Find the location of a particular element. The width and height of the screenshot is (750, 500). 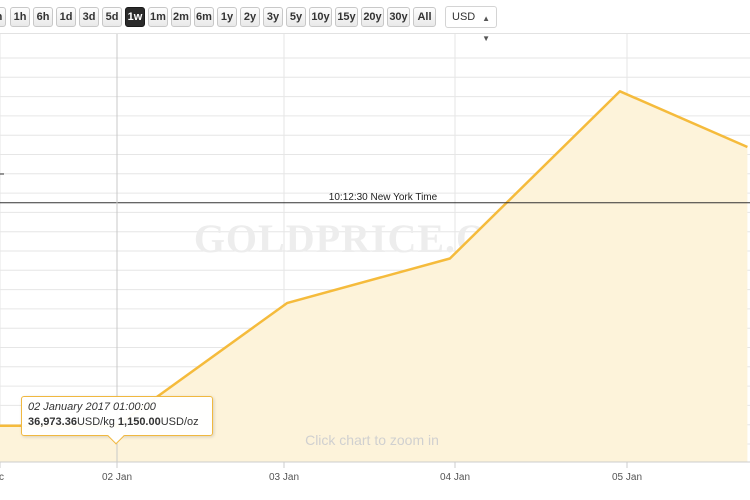

x-tick-label: Dec is located at coordinates (2, 477).